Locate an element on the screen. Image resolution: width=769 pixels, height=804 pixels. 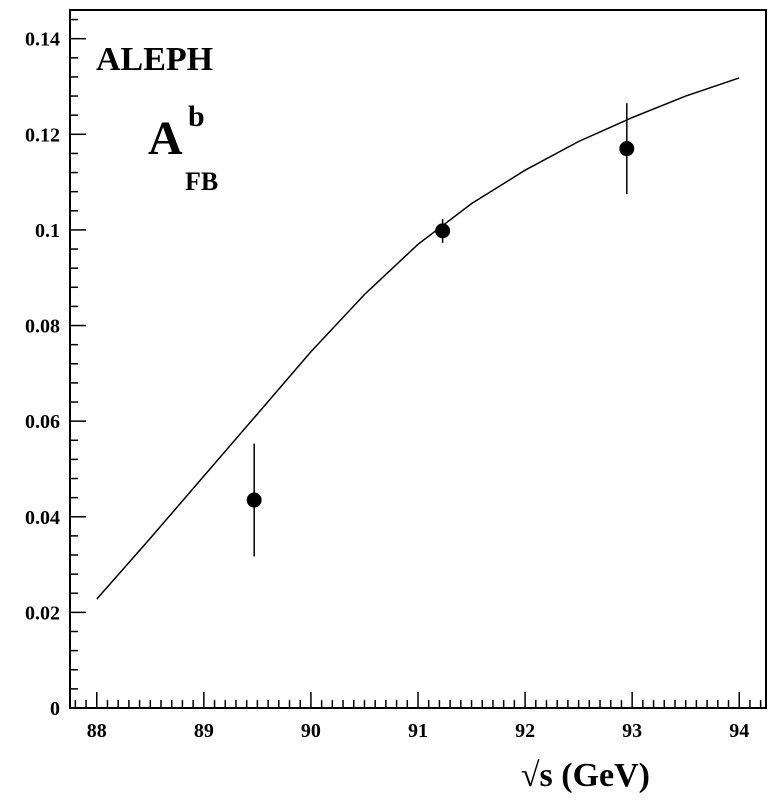
experiment-label: ALEPH is located at coordinates (154, 59).